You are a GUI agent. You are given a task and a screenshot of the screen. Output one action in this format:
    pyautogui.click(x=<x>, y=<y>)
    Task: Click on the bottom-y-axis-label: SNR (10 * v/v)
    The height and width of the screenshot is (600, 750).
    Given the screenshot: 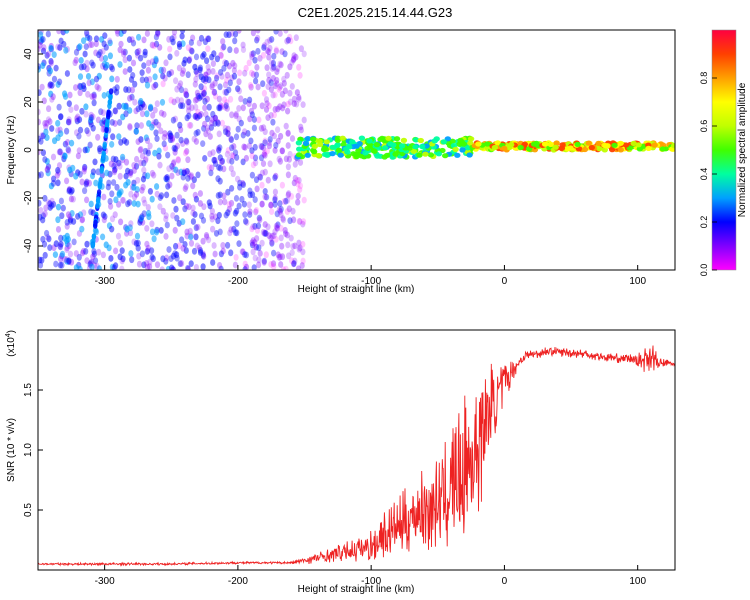 What is the action you would take?
    pyautogui.click(x=11, y=450)
    